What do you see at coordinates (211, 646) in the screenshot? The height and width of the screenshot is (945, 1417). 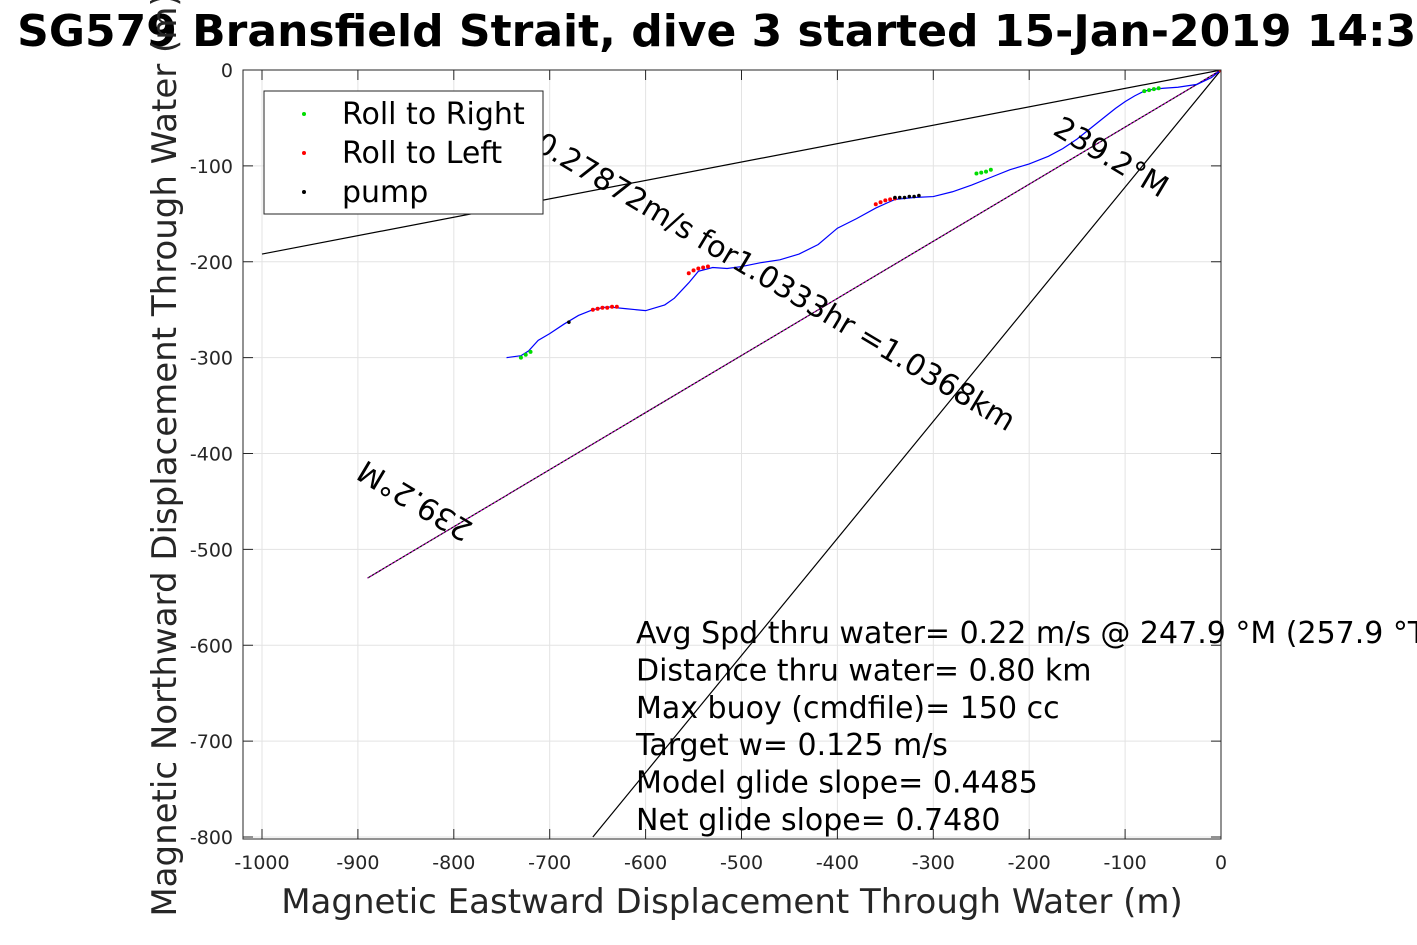 I see `y-tick-label: -600` at bounding box center [211, 646].